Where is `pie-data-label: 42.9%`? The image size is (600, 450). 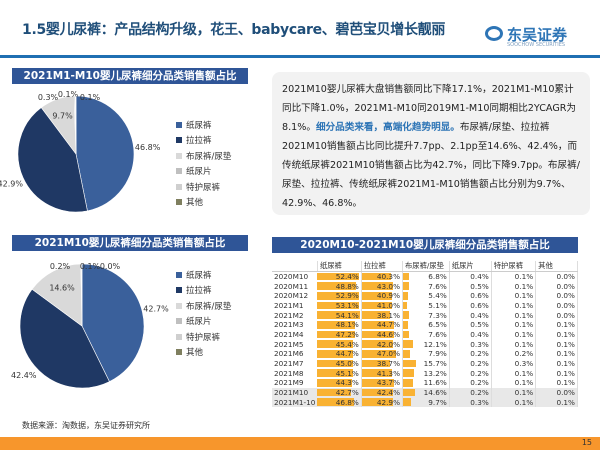
pie-data-label: 42.9% is located at coordinates (11, 183).